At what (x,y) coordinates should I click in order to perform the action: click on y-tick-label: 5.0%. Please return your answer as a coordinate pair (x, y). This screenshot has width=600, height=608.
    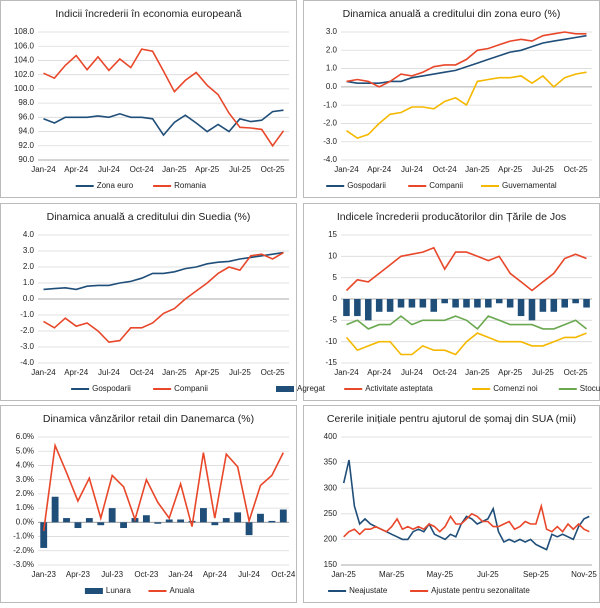
    Looking at the image, I should click on (25, 450).